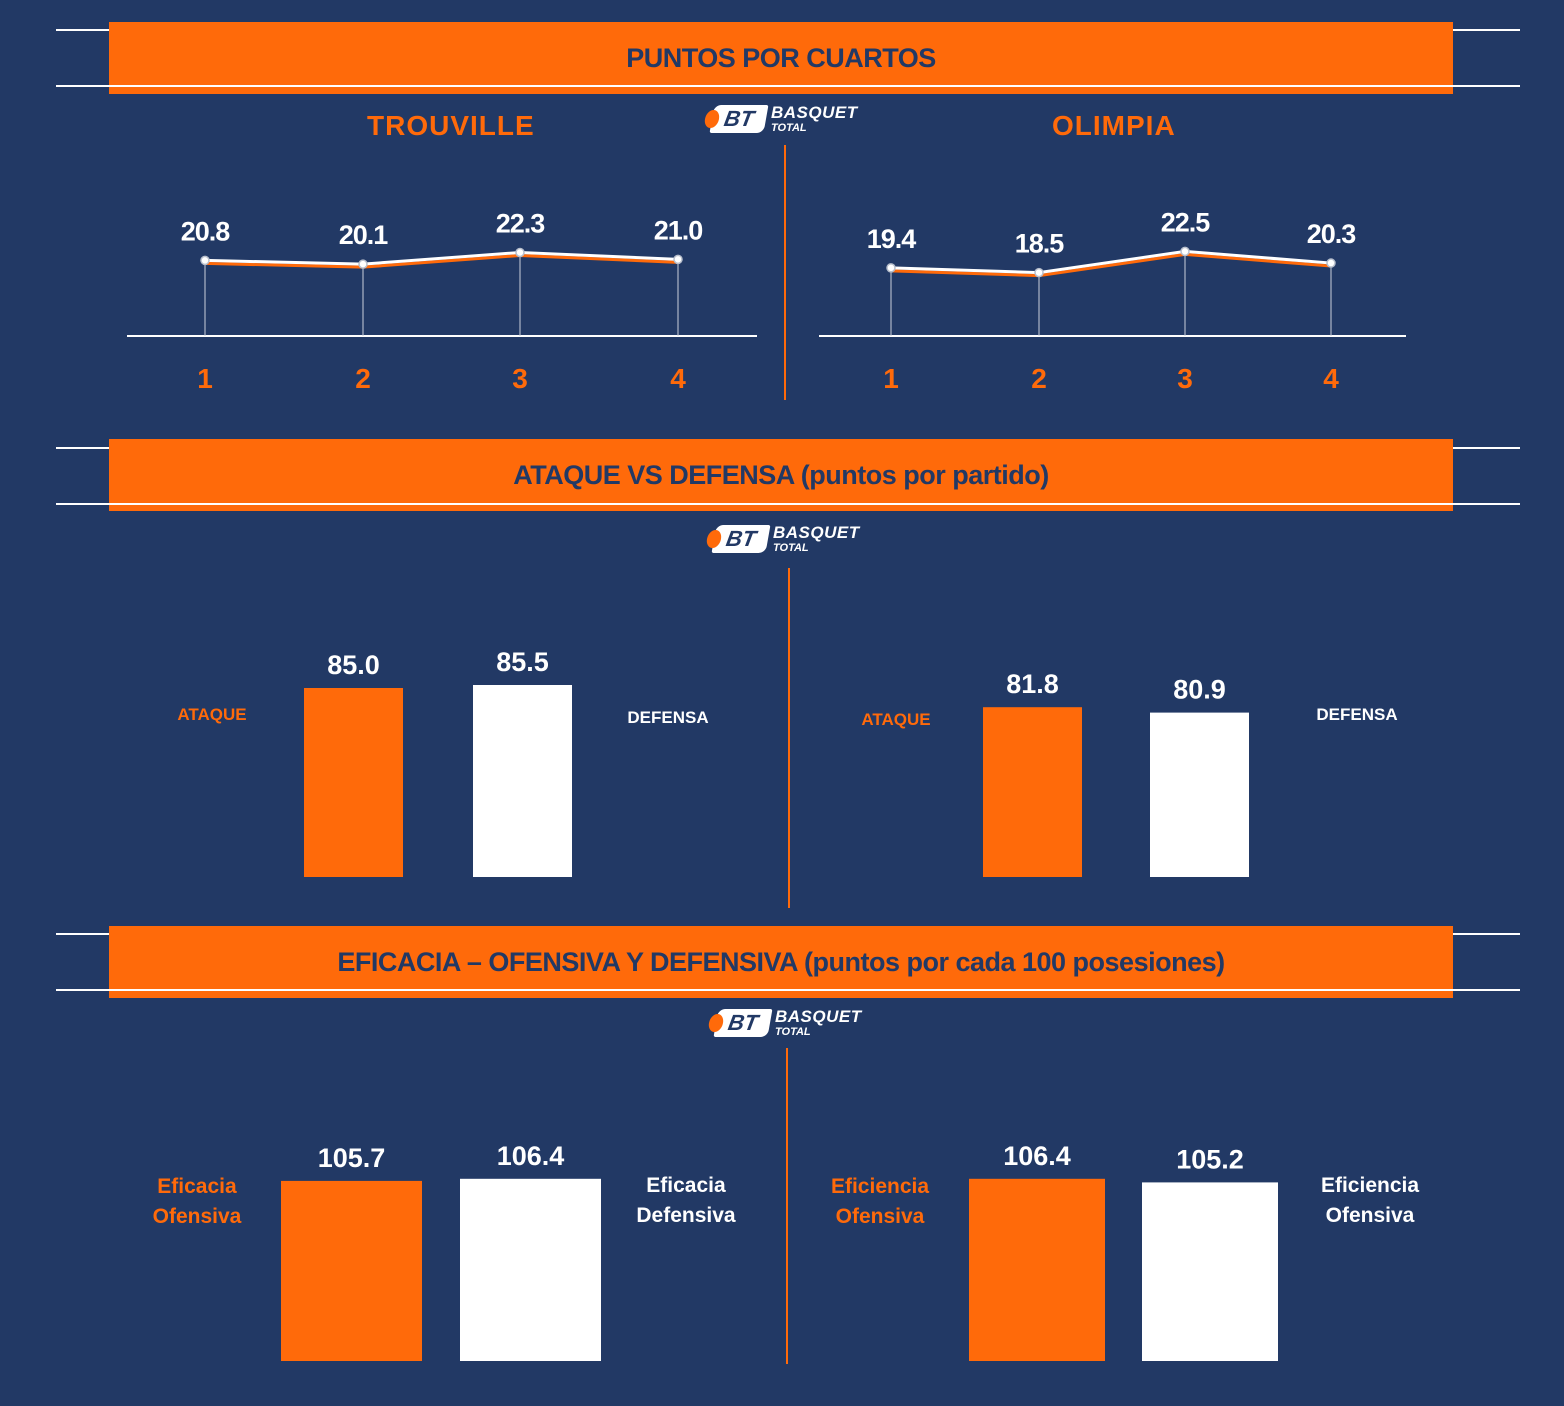 The image size is (1564, 1406). What do you see at coordinates (1186, 222) in the screenshot?
I see `data-label: 22.5` at bounding box center [1186, 222].